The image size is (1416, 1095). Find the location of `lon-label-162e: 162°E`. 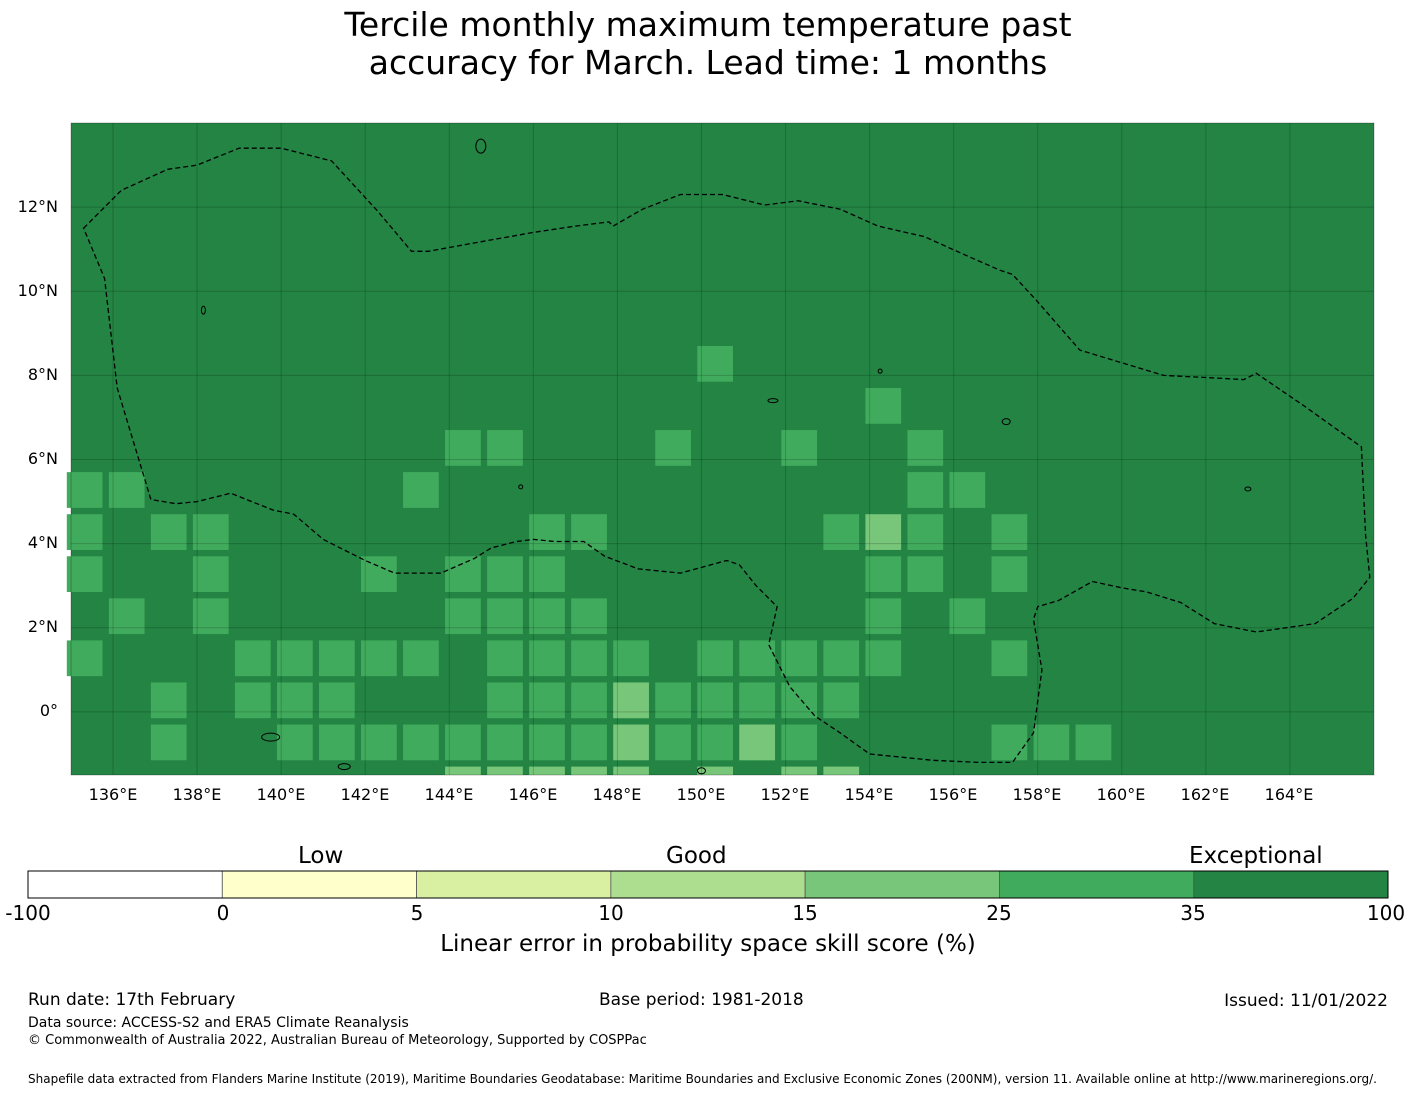

lon-label-162e: 162°E is located at coordinates (1205, 794).